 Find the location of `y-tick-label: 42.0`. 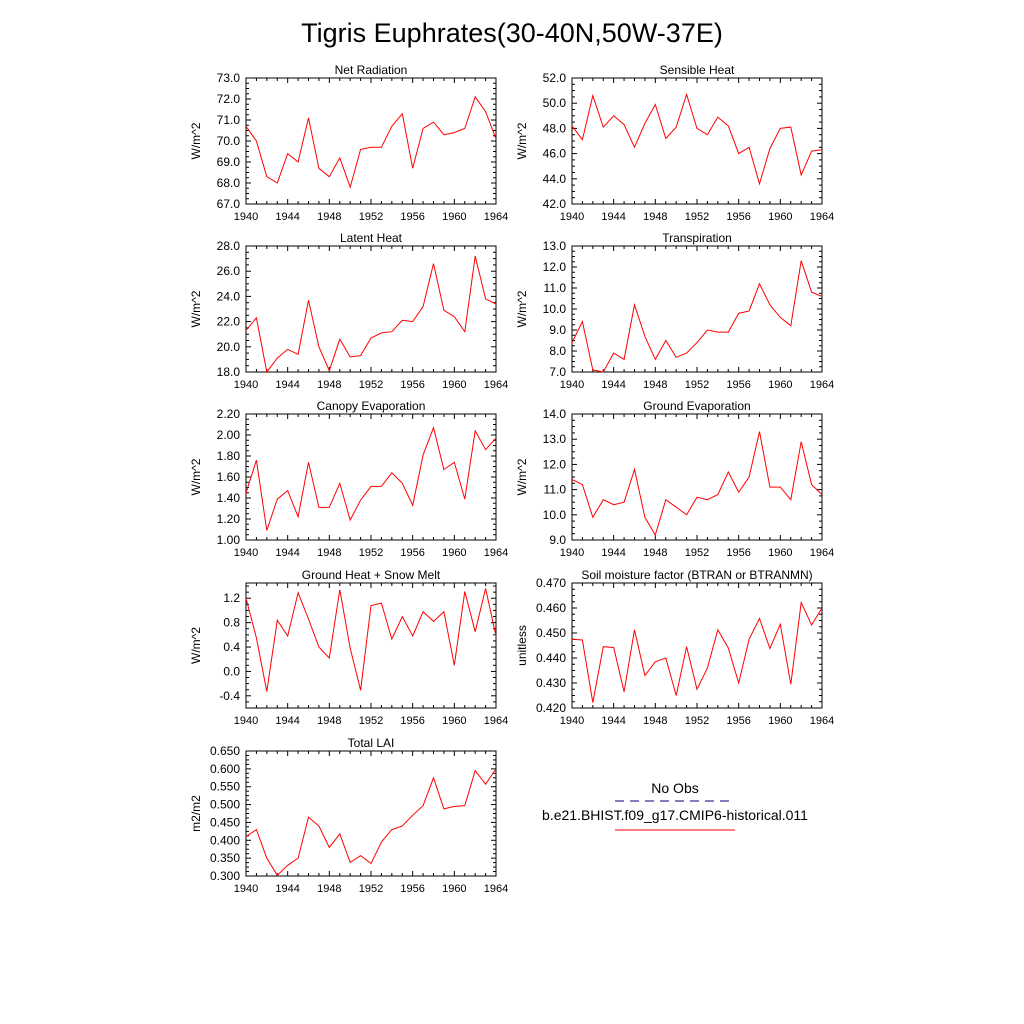

y-tick-label: 42.0 is located at coordinates (555, 204).